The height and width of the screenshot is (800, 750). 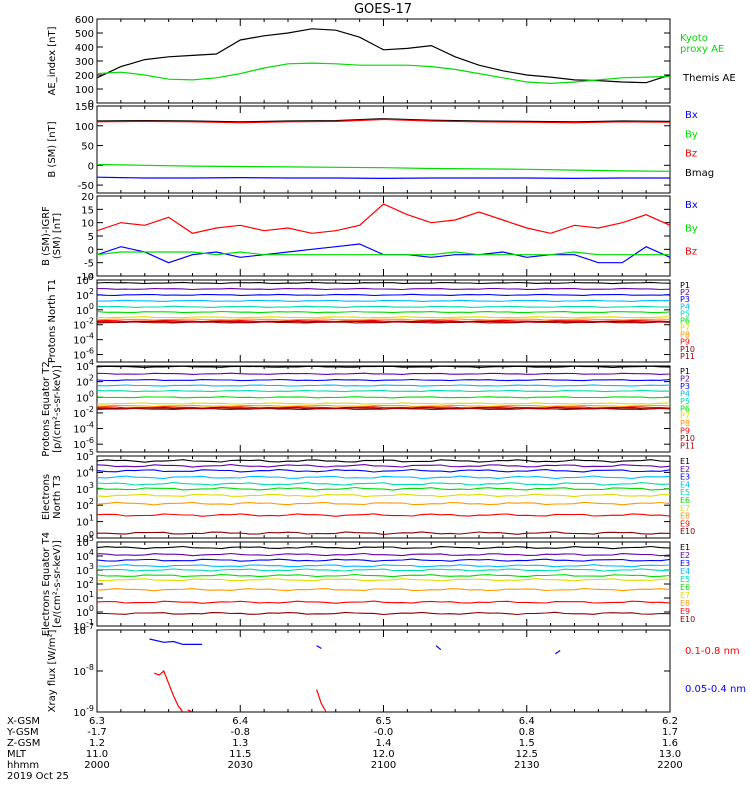 What do you see at coordinates (87, 147) in the screenshot?
I see `y-tick-label: 50` at bounding box center [87, 147].